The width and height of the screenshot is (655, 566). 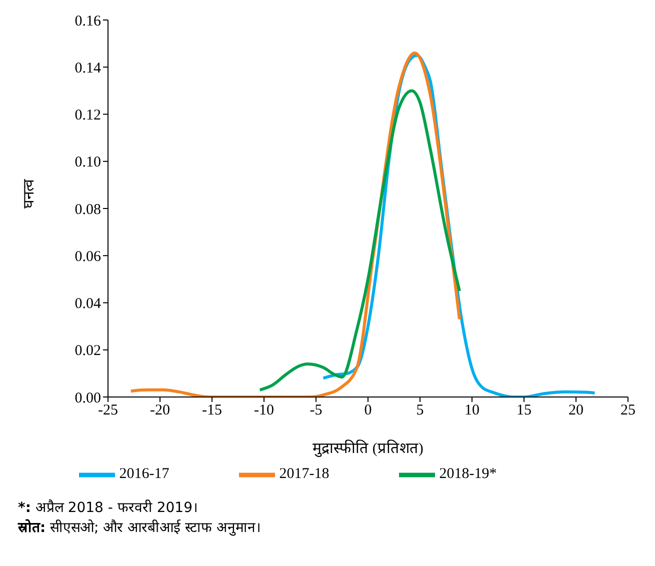 I want to click on y-tick-label: 0.06, so click(x=88, y=256).